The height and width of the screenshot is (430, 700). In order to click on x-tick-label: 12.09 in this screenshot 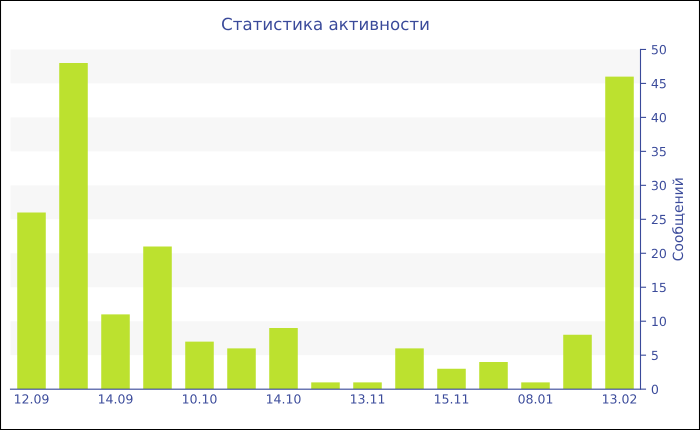, I will do `click(31, 399)`.